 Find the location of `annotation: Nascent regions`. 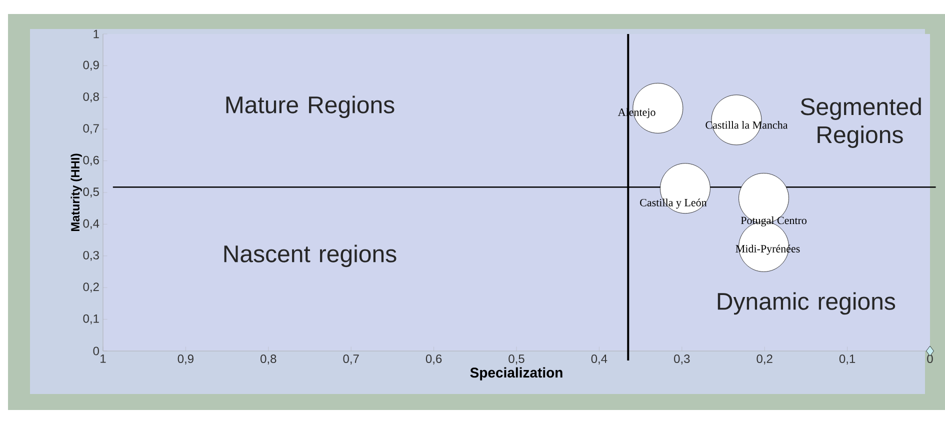

annotation: Nascent regions is located at coordinates (310, 256).